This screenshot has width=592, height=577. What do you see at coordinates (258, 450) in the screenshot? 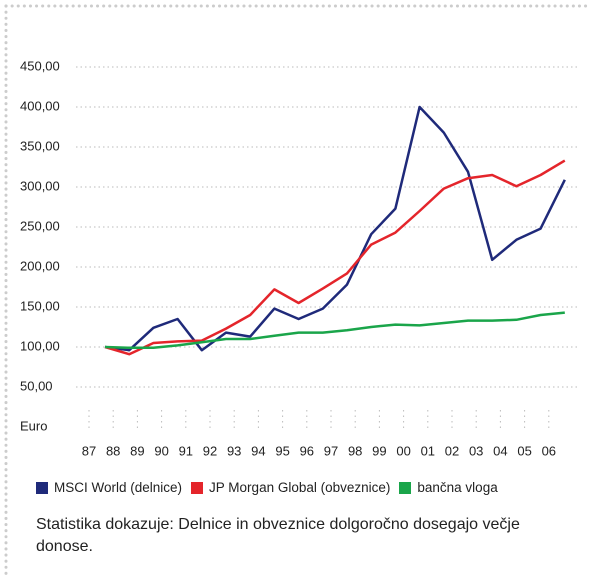
I see `x-tick-label: 94` at bounding box center [258, 450].